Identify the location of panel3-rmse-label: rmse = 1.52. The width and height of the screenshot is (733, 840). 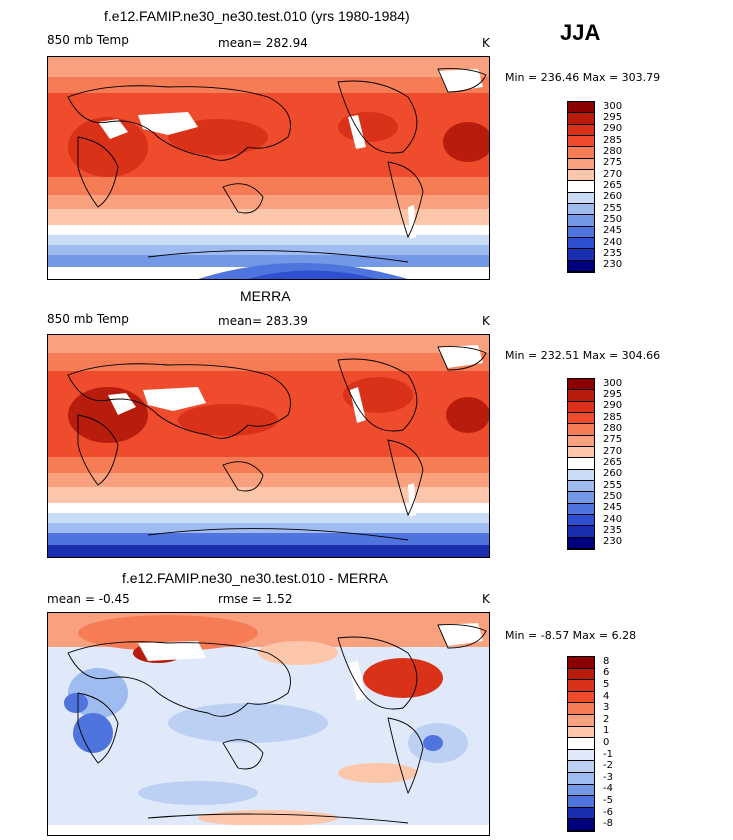
(255, 599).